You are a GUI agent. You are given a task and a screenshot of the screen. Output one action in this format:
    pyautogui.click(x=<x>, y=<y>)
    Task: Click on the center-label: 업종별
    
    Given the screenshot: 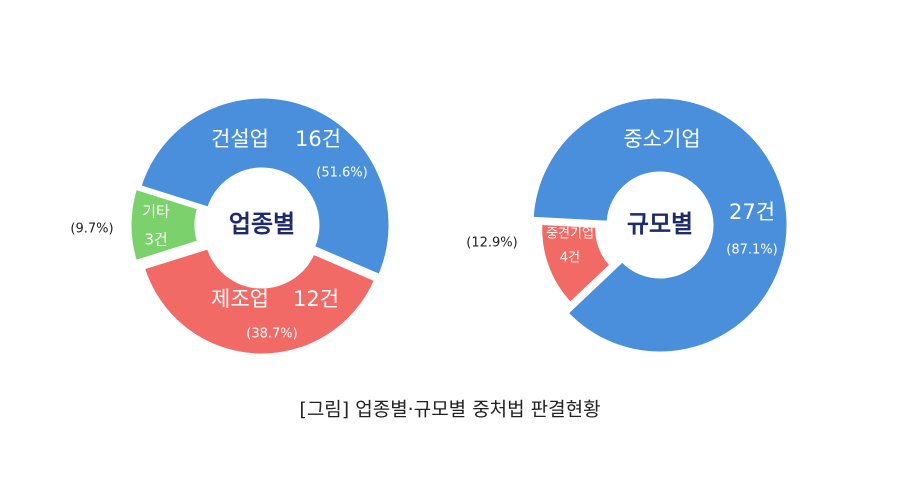 What is the action you would take?
    pyautogui.click(x=262, y=224)
    